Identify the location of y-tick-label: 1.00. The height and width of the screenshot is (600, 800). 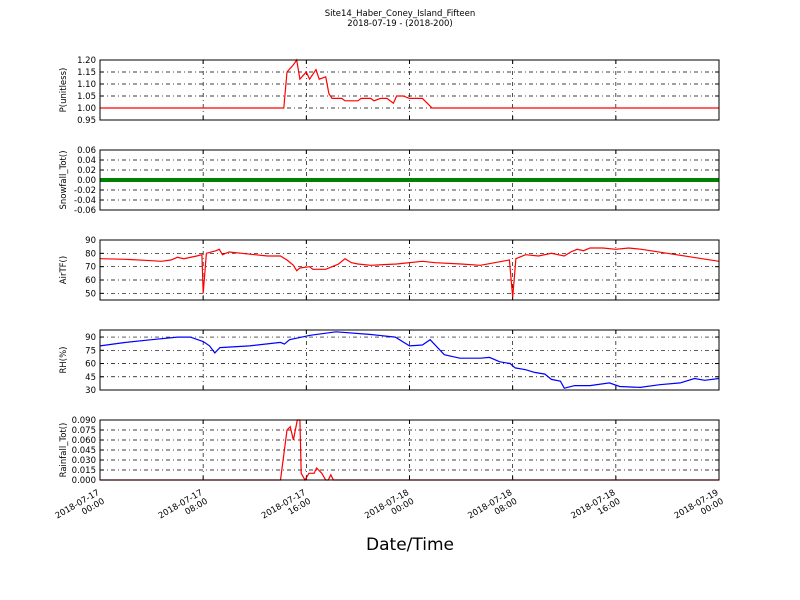
(86, 109).